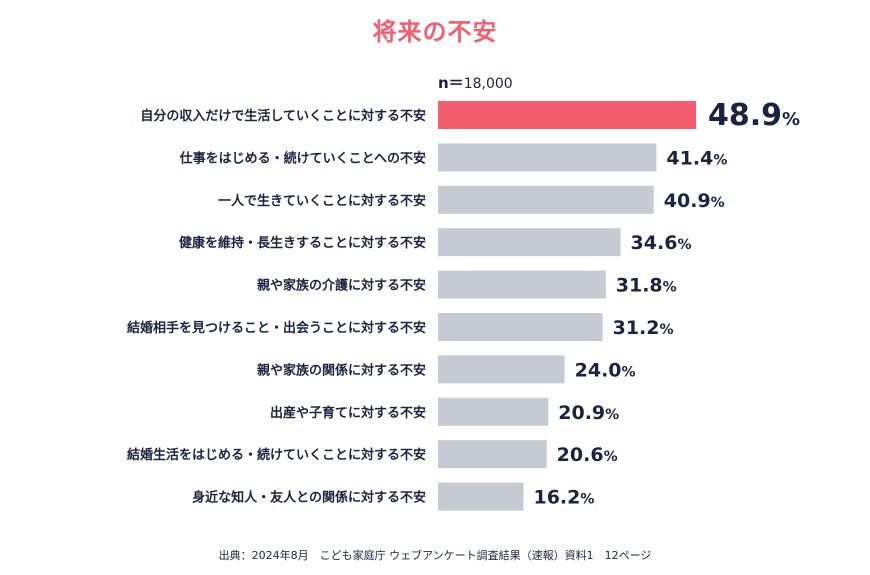 The height and width of the screenshot is (575, 870). Describe the element at coordinates (276, 455) in the screenshot. I see `category-label: 結婚生活をはじめる・続けていくことに対する不安` at that location.